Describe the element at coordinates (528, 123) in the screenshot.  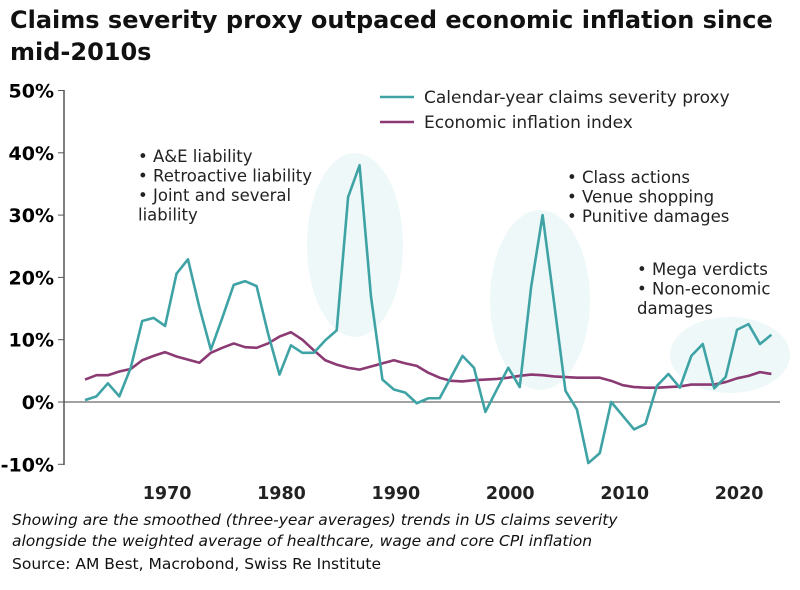
I see `legend-label: Economic inflation index` at that location.